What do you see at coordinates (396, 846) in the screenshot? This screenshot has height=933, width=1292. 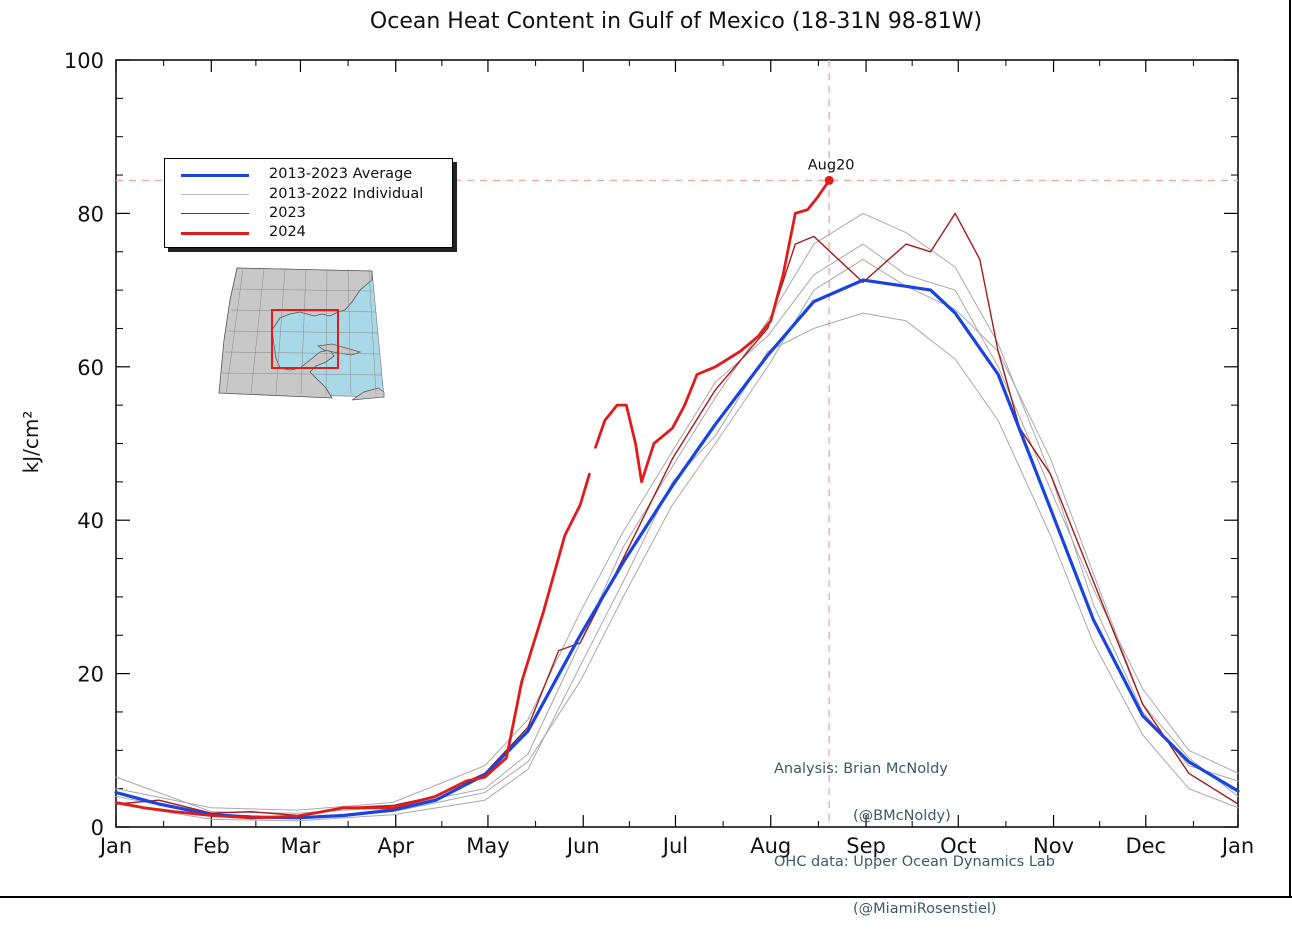 I see `x-tick-label: Apr` at bounding box center [396, 846].